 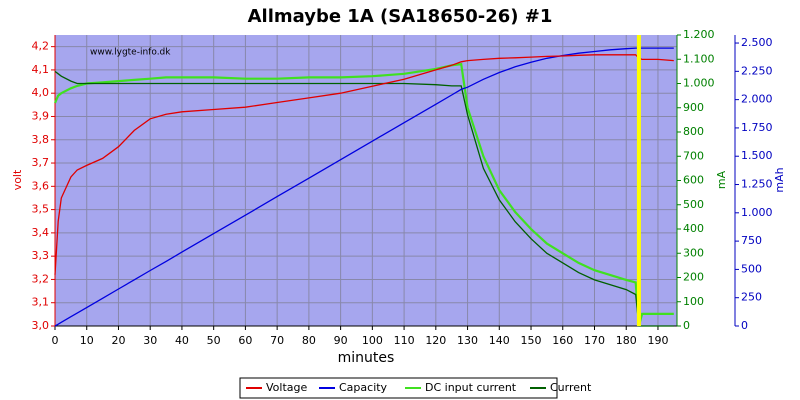 What do you see at coordinates (41, 255) in the screenshot?
I see `y-tick-label: 3,3` at bounding box center [41, 255].